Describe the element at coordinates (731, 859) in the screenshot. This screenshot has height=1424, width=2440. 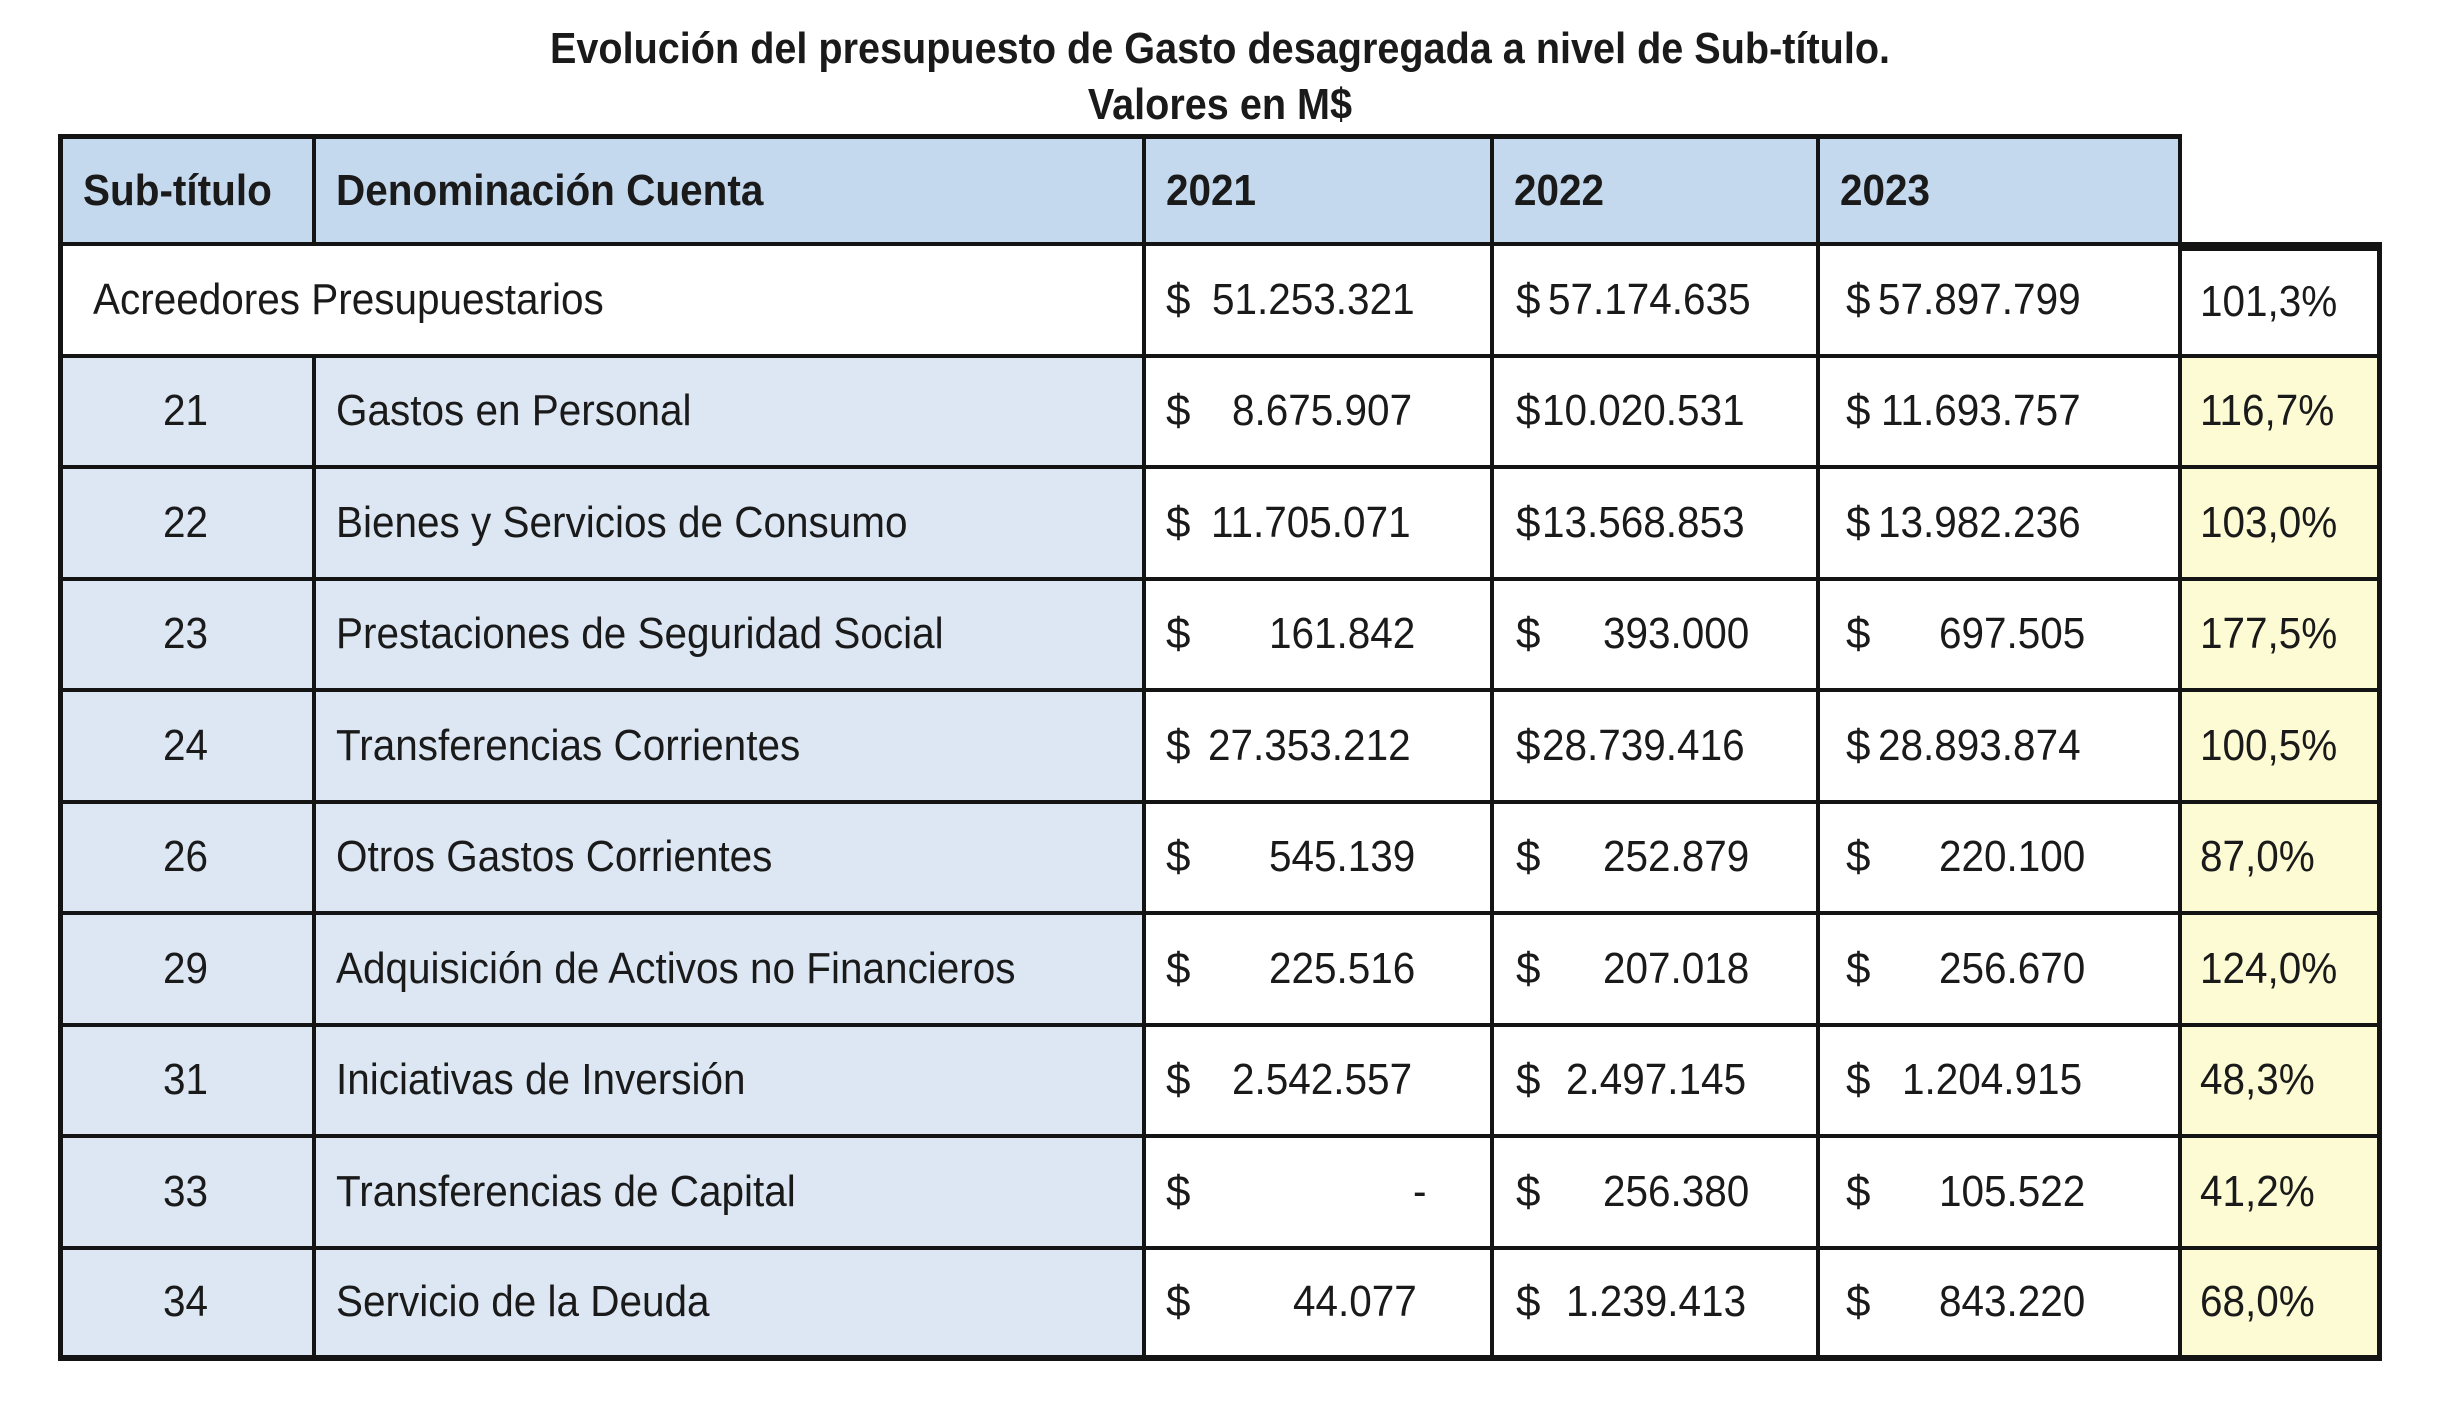
I see `denominacion-cell: Otros Gastos Corrientes` at that location.